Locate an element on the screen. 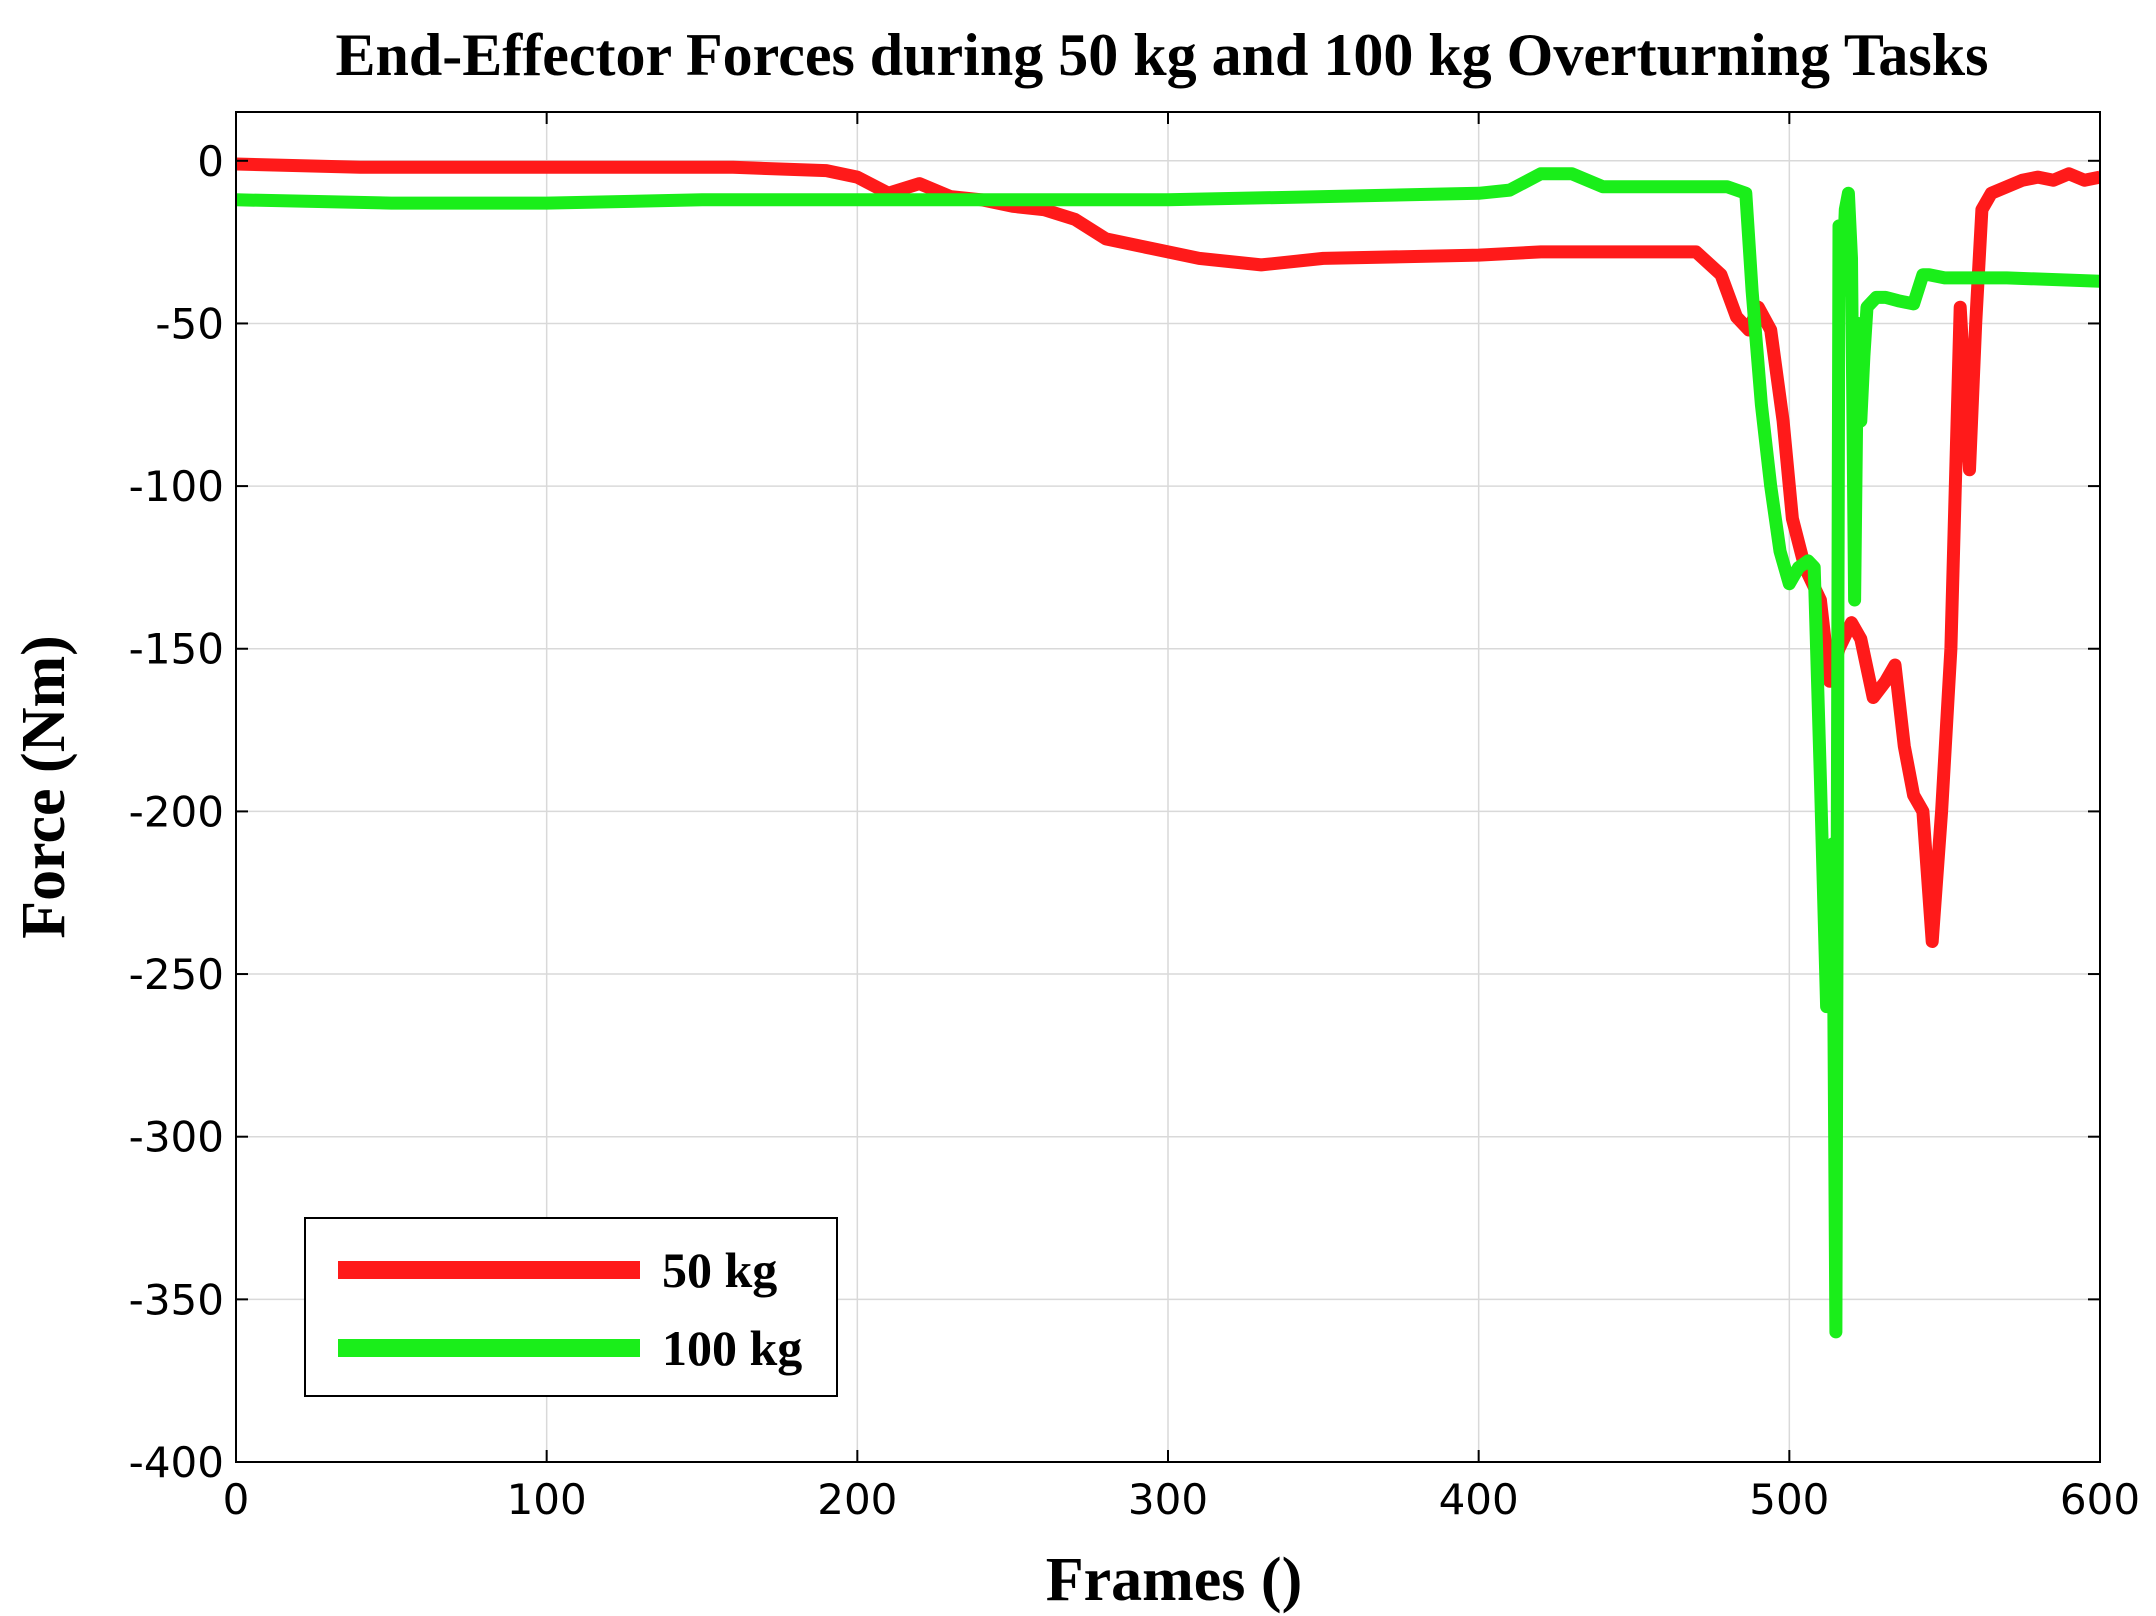 The width and height of the screenshot is (2156, 1616). y-tick-label: -150 is located at coordinates (176, 649).